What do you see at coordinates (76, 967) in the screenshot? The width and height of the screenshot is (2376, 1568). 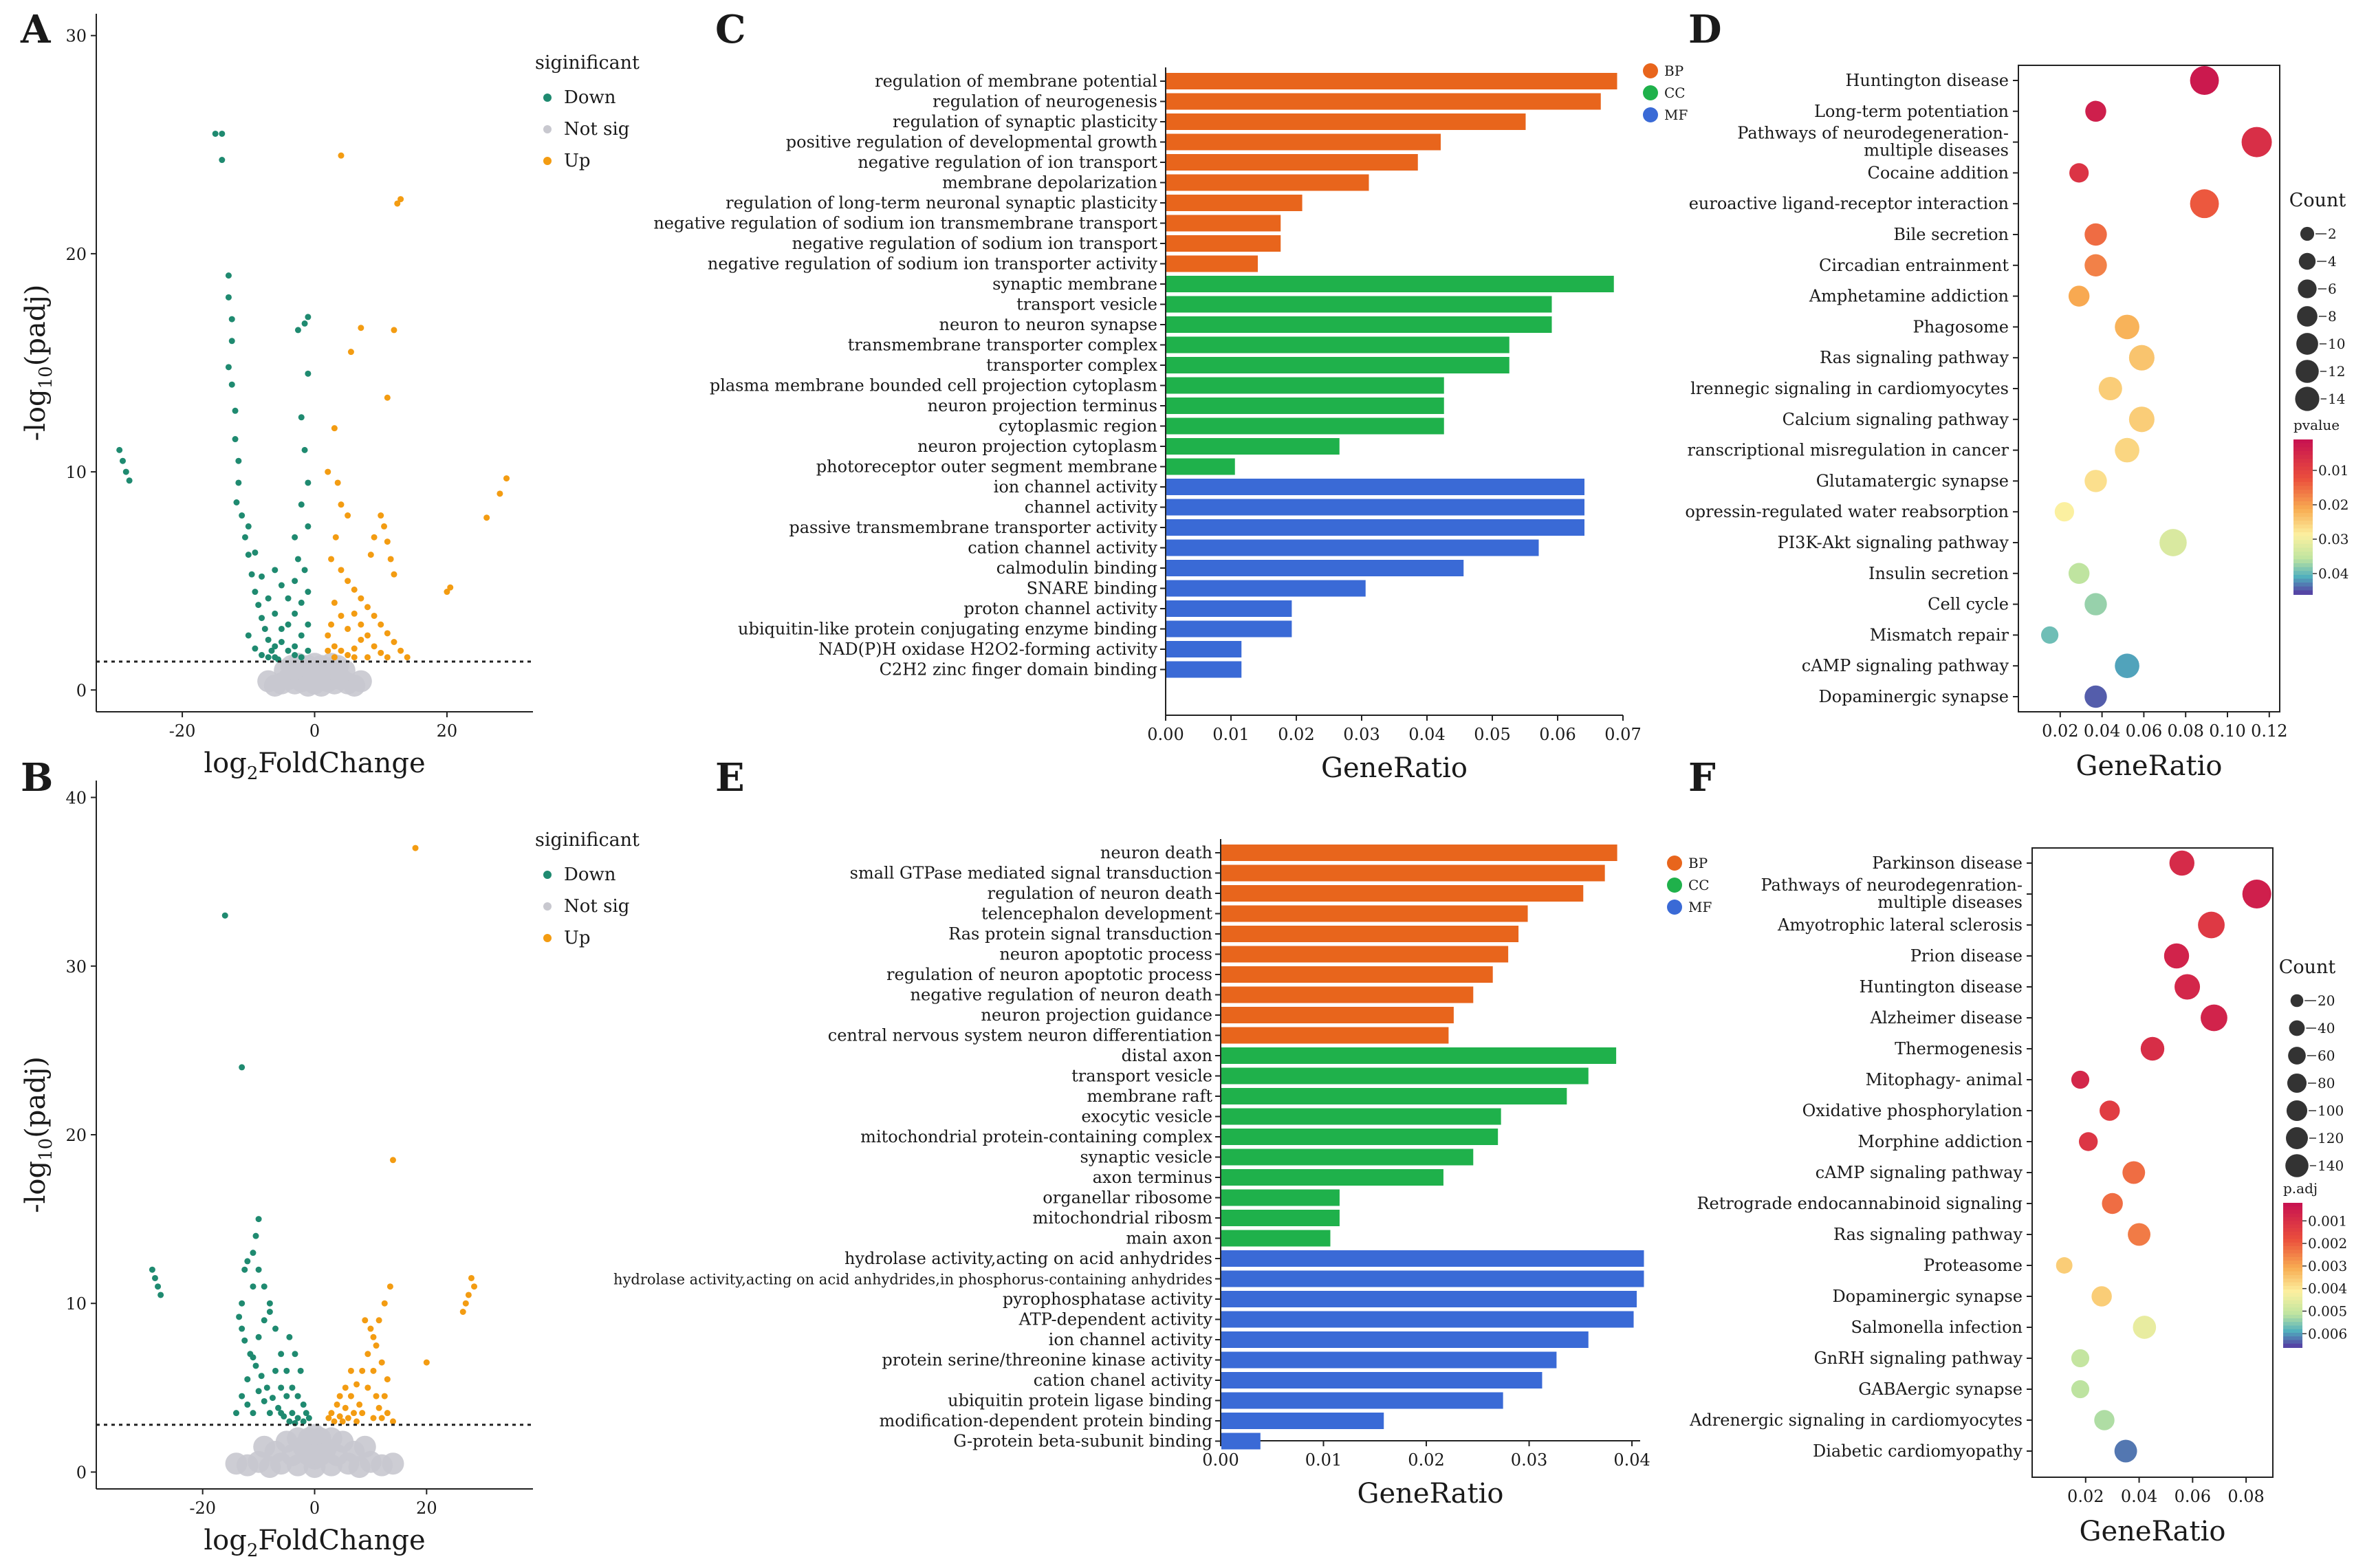 I see `y-tick-label: 30` at bounding box center [76, 967].